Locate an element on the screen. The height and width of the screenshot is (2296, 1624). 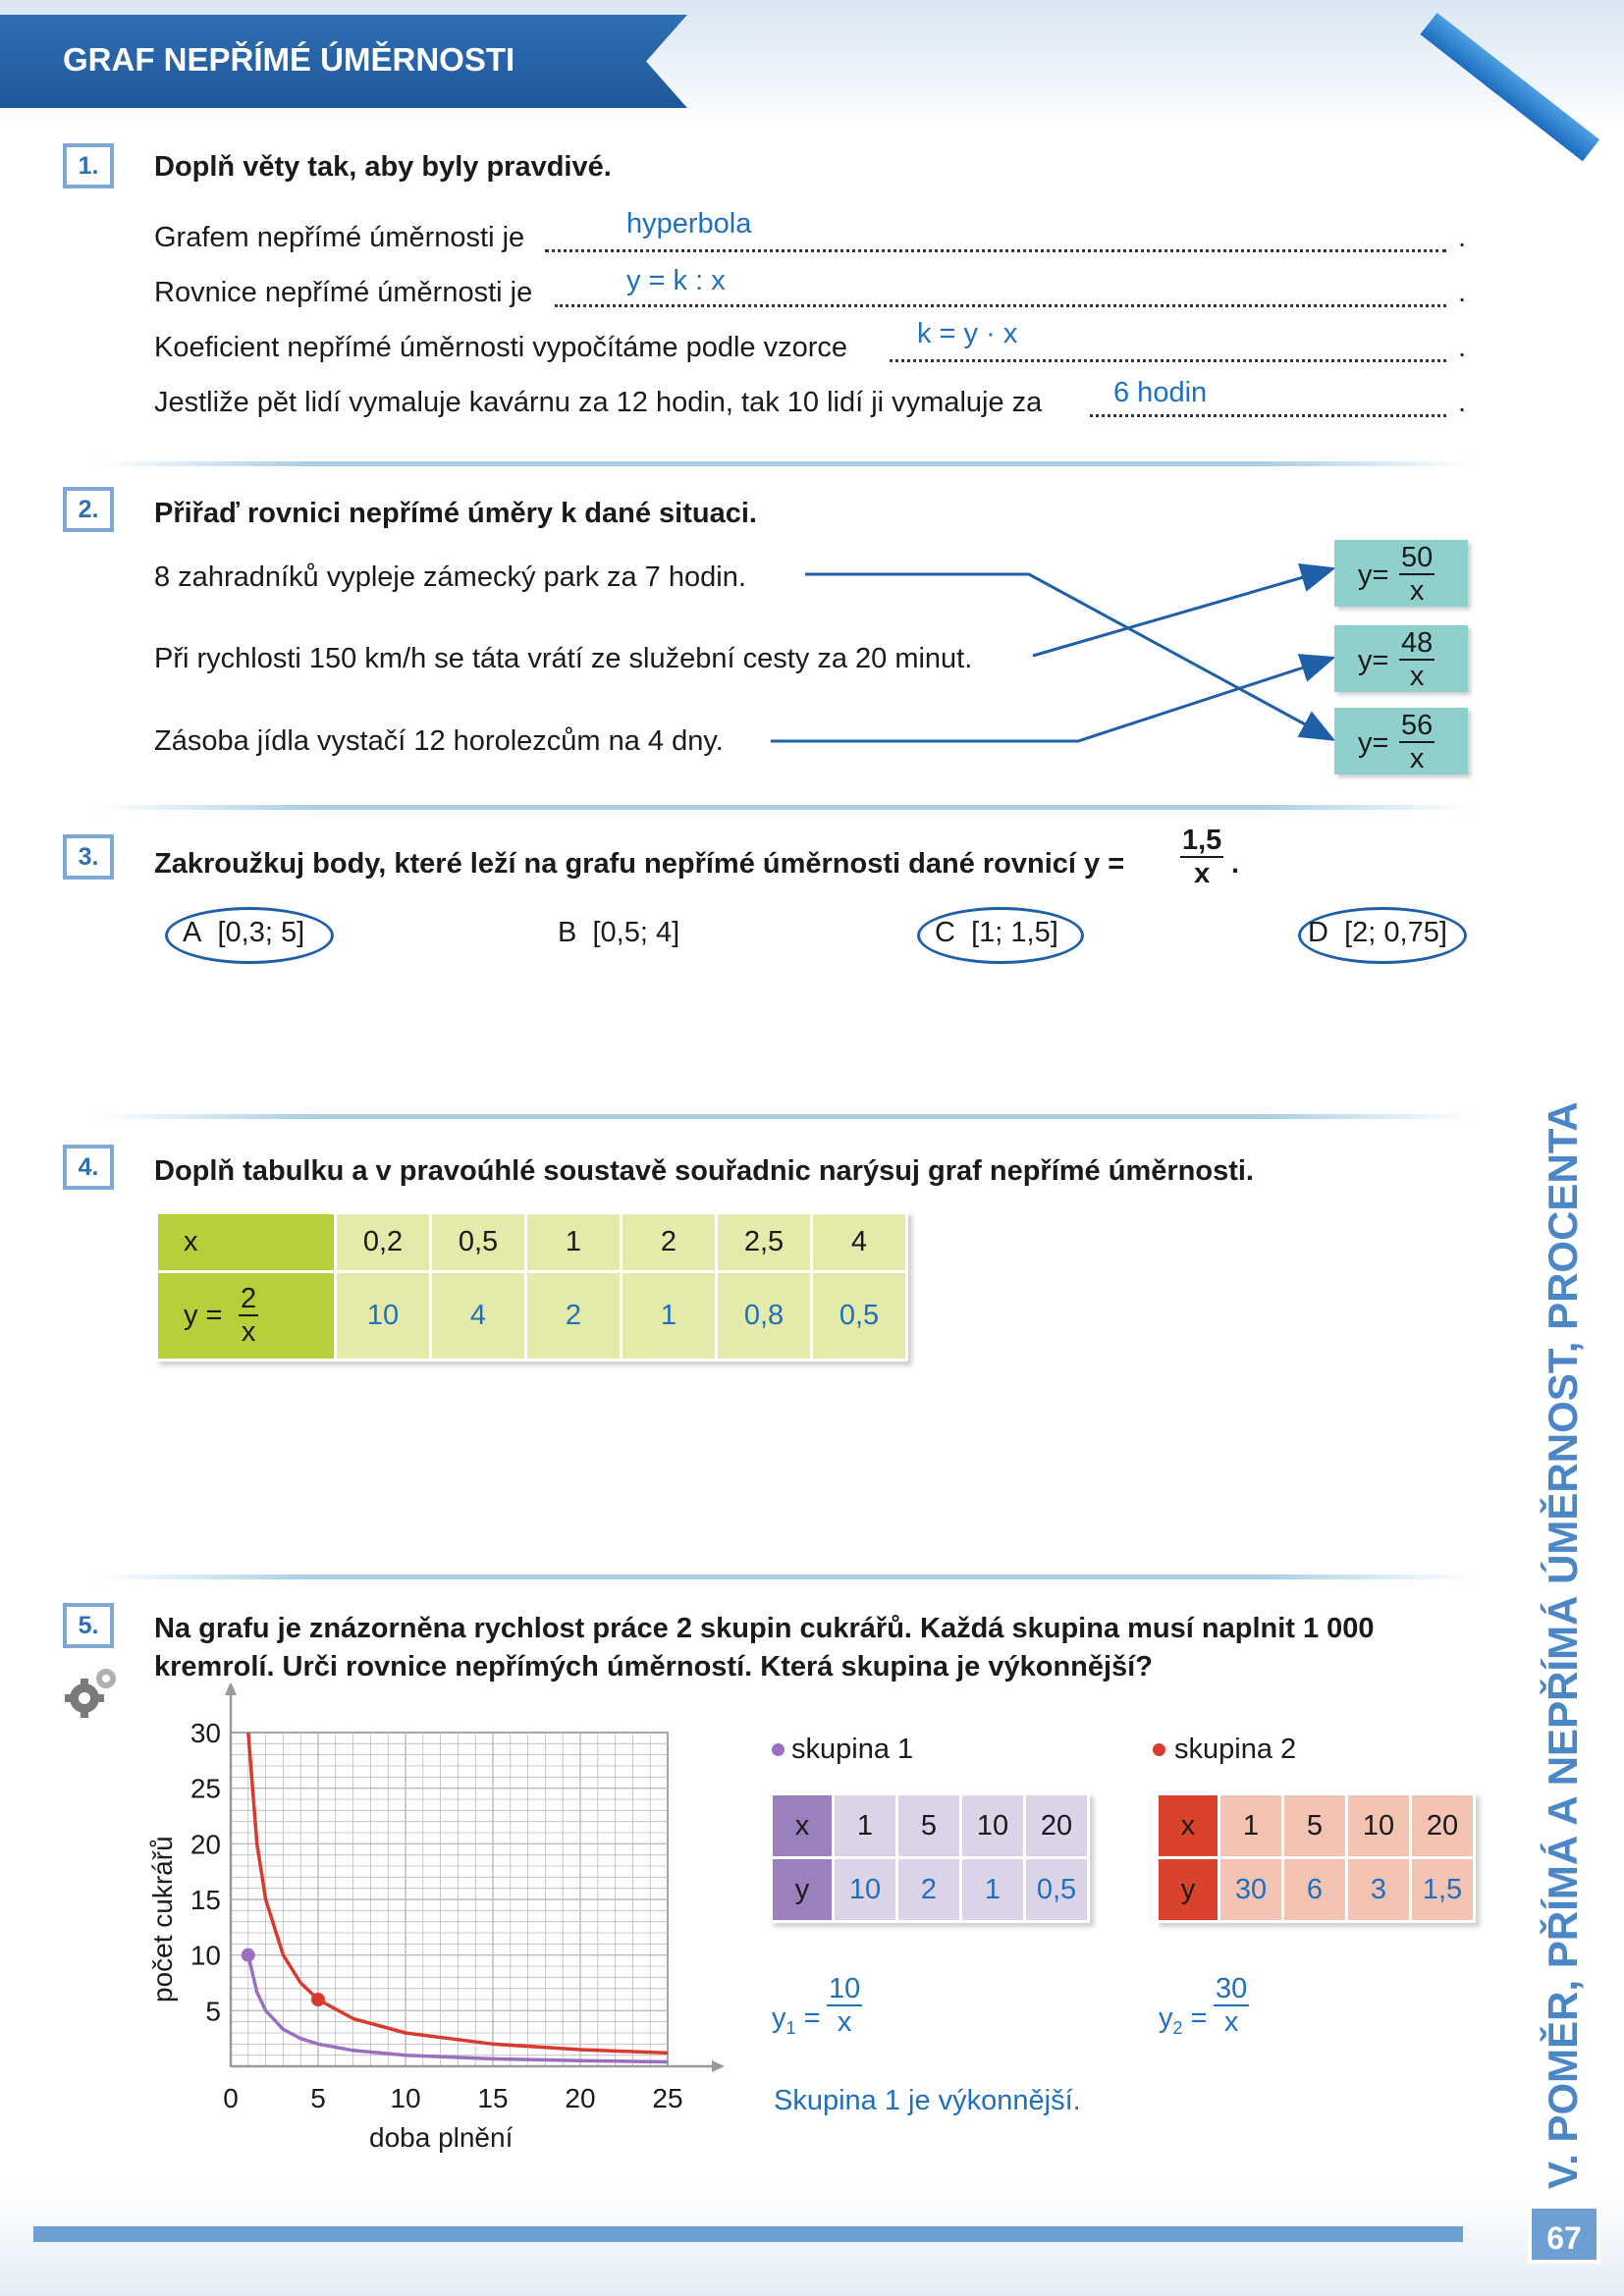
x-axis-label: doba plnění is located at coordinates (441, 2137).